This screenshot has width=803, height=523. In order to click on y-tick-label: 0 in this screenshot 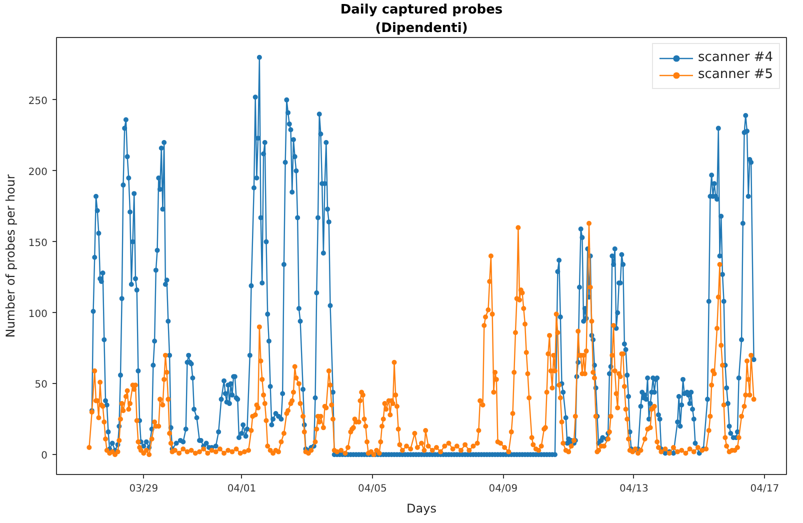, I will do `click(44, 456)`.